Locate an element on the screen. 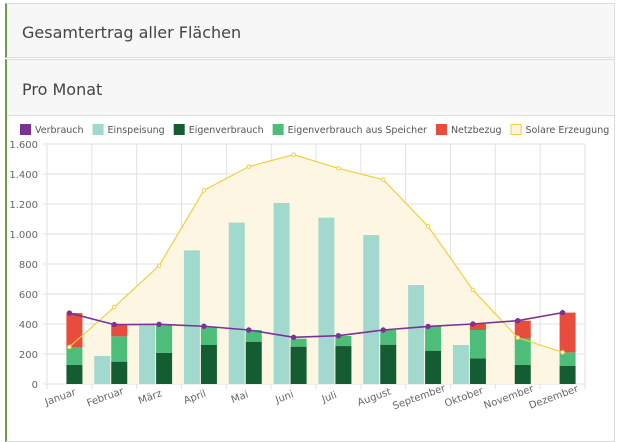 This screenshot has width=623, height=442. monthly-card-header is located at coordinates (310, 88).